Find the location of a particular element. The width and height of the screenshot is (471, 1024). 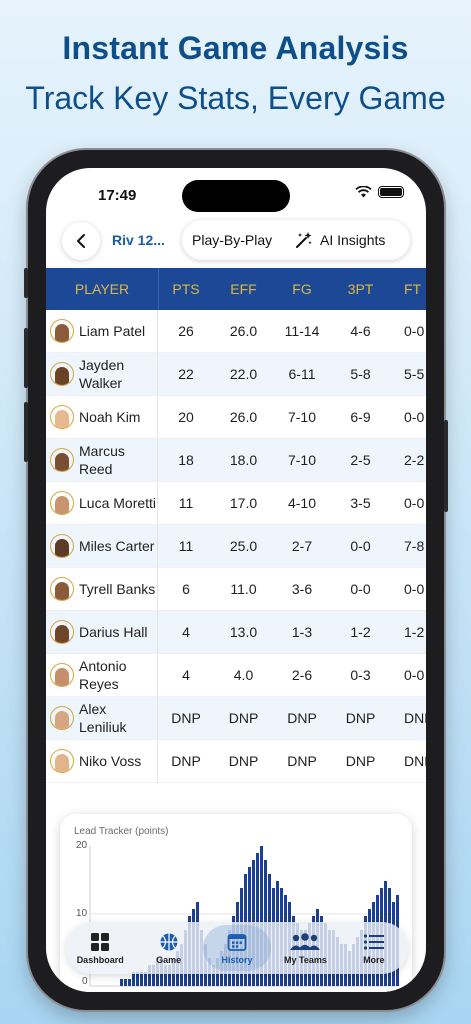

calendar-icon is located at coordinates (237, 942).